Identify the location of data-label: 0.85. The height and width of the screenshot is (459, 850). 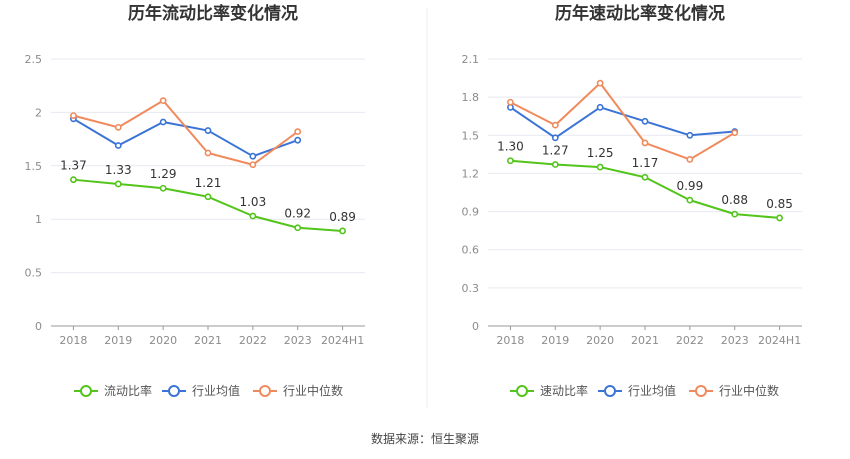
(779, 204).